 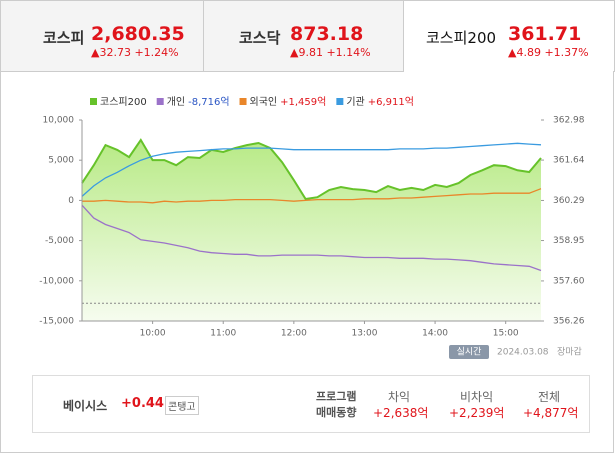 What do you see at coordinates (364, 334) in the screenshot?
I see `x-tick-label: 13:00` at bounding box center [364, 334].